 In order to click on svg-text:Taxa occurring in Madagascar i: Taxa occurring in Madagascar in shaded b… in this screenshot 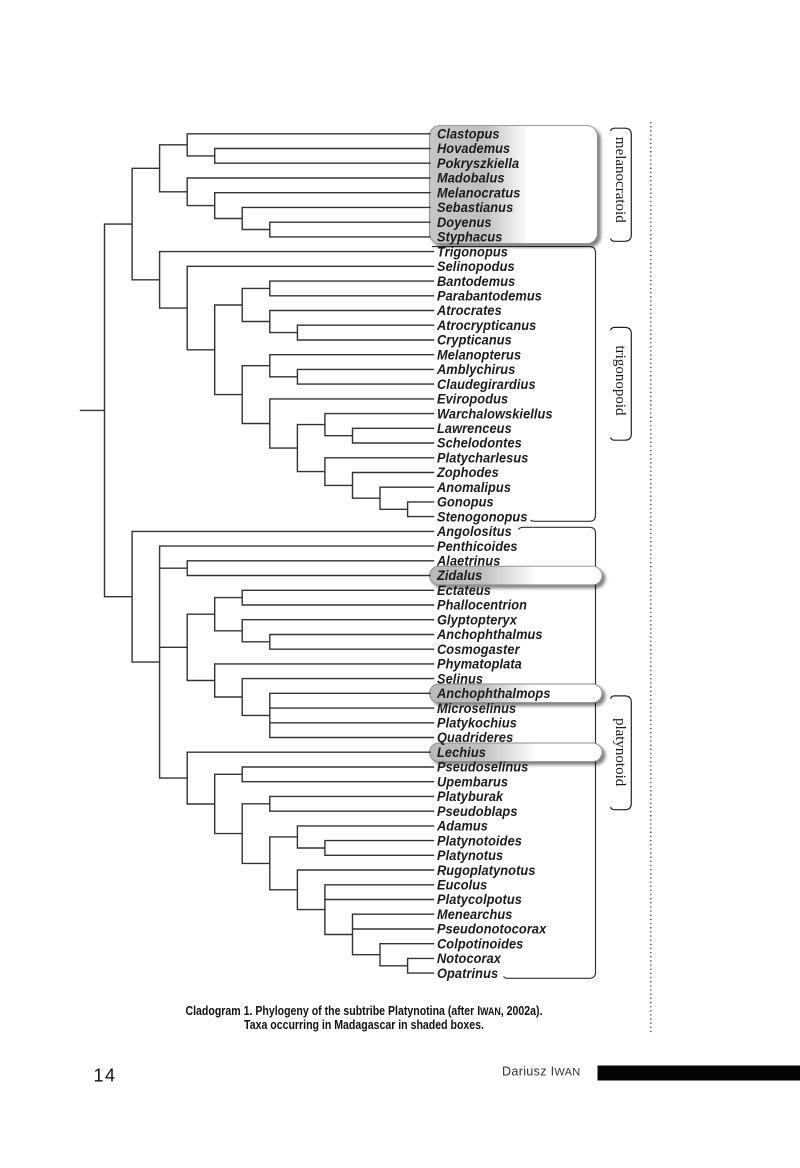, I will do `click(364, 1025)`.